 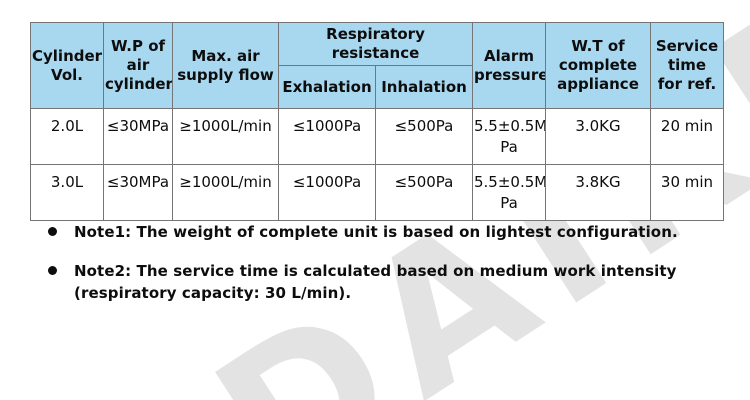 I want to click on header-row-sub: Exhalation Inhalation, so click(x=377, y=87).